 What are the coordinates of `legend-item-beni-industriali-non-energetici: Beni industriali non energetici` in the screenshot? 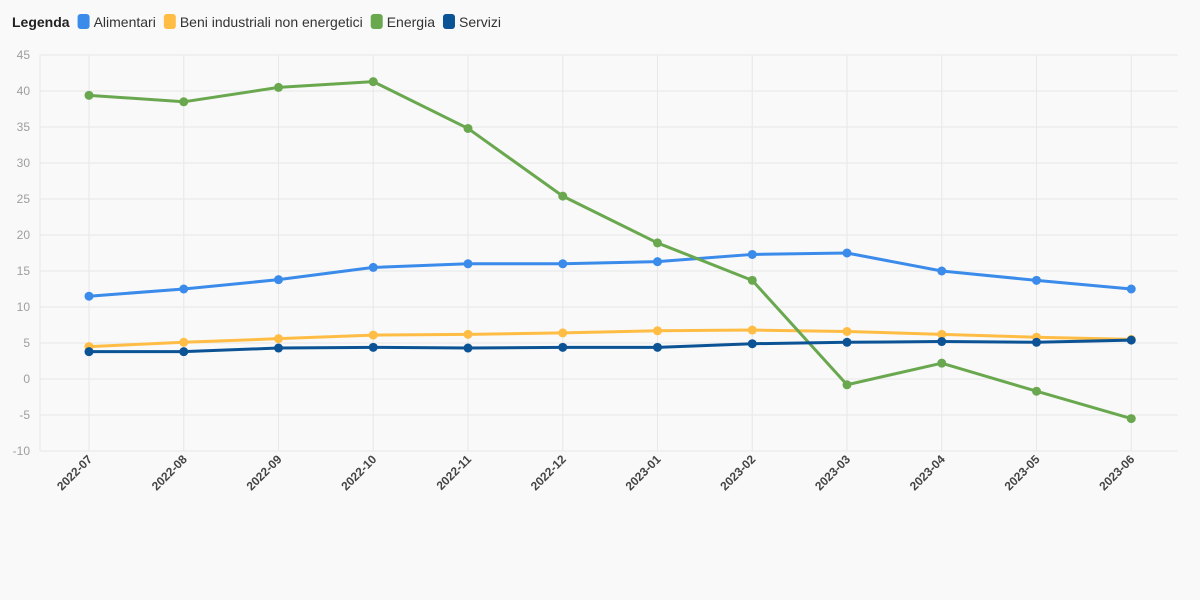 It's located at (263, 22).